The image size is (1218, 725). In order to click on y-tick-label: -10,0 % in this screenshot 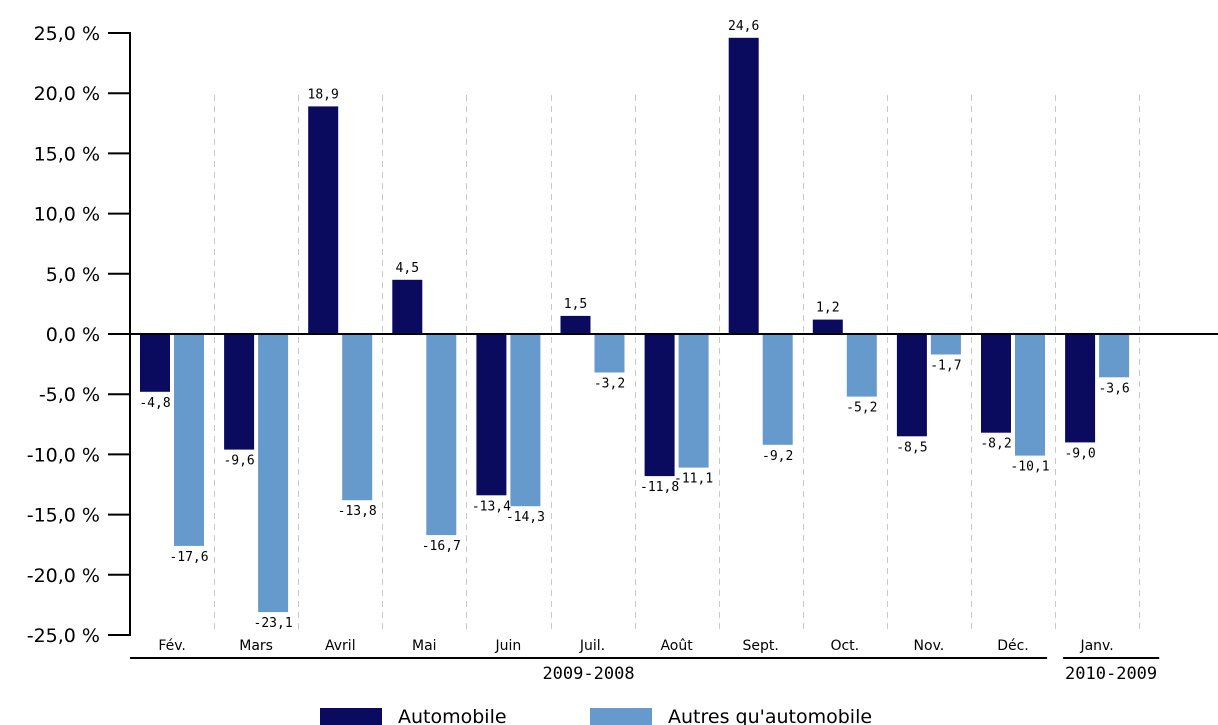, I will do `click(63, 455)`.